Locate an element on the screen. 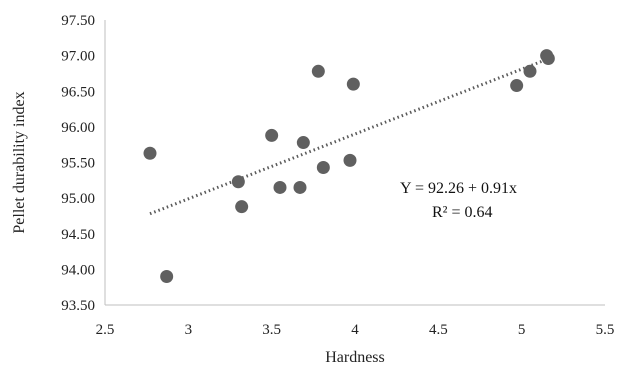  x-axis-title: Hardness is located at coordinates (355, 357).